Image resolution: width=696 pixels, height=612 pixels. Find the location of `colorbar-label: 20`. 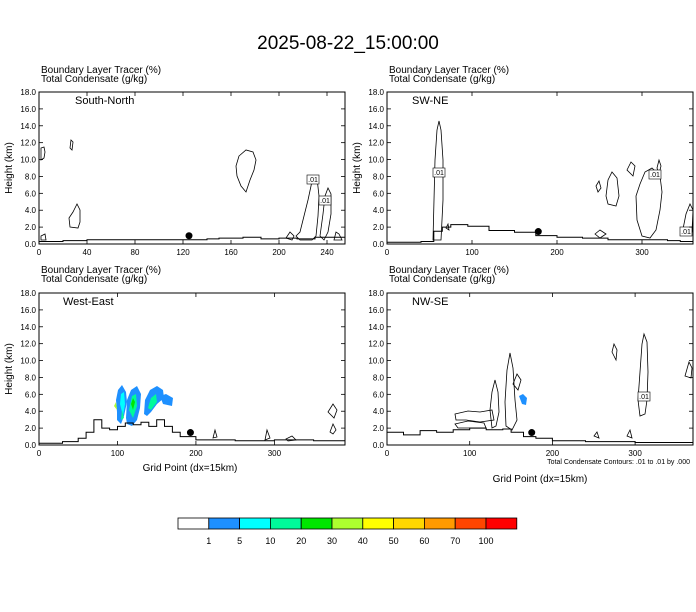

colorbar-label: 20 is located at coordinates (301, 541).